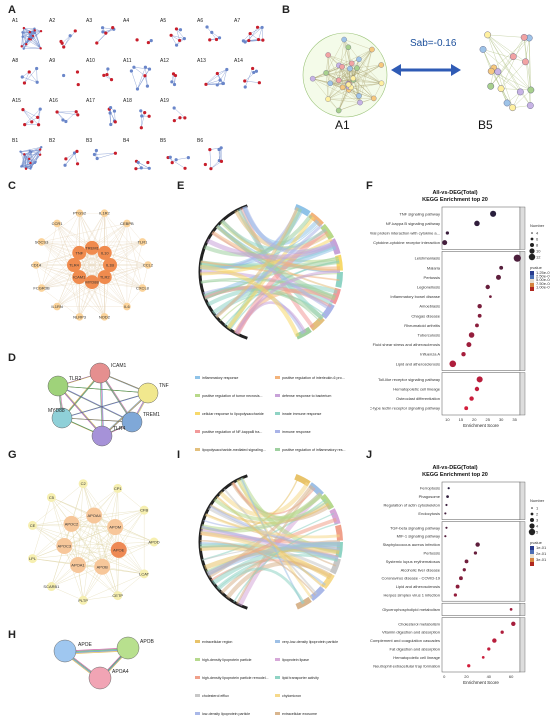 The width and height of the screenshot is (550, 722). I want to click on chord-legend-item: cellular response to lipopolysaccharide, so click(235, 414).